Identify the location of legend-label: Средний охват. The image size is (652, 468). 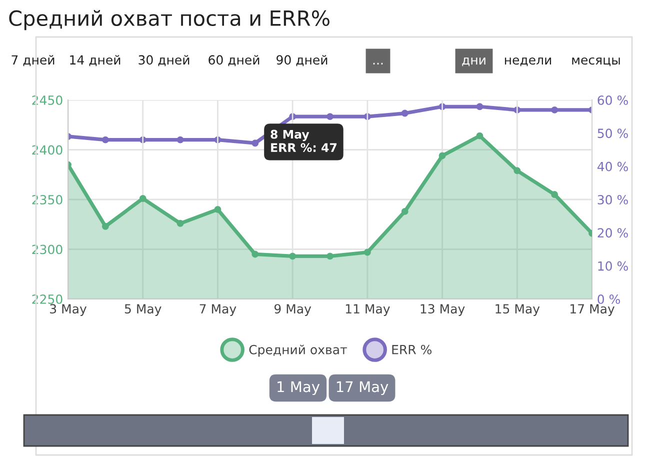
(298, 350).